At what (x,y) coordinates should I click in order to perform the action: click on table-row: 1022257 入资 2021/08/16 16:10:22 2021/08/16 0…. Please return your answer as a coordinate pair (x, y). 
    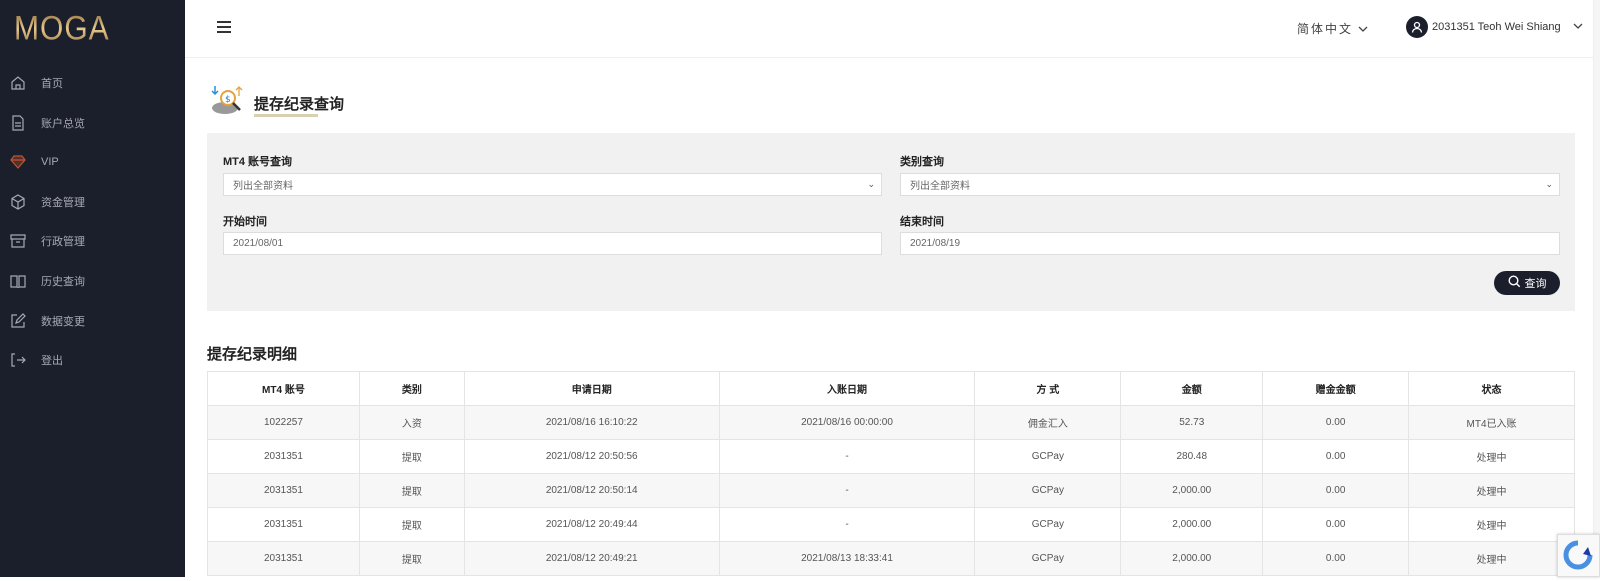
    Looking at the image, I should click on (891, 422).